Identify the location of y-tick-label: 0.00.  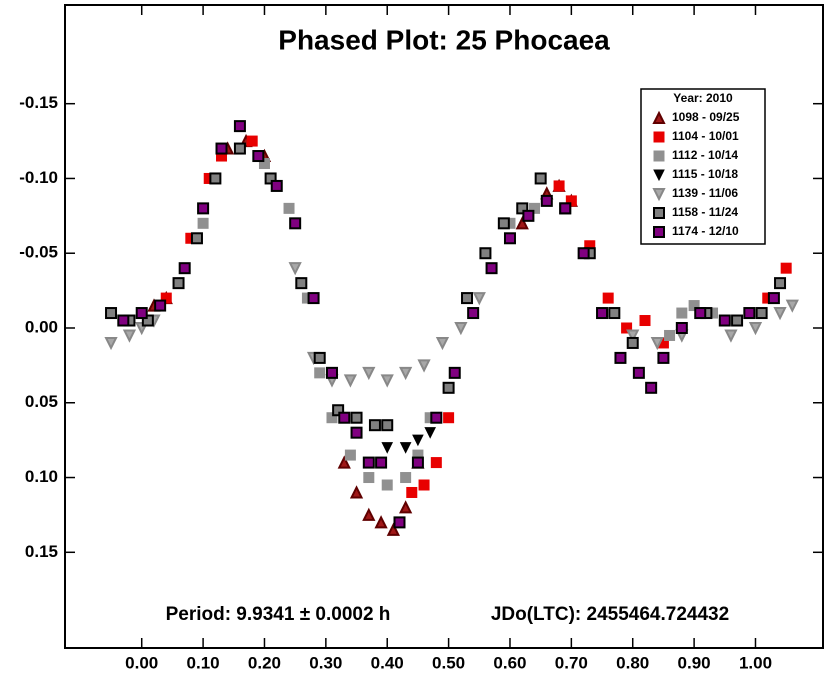
(41, 326).